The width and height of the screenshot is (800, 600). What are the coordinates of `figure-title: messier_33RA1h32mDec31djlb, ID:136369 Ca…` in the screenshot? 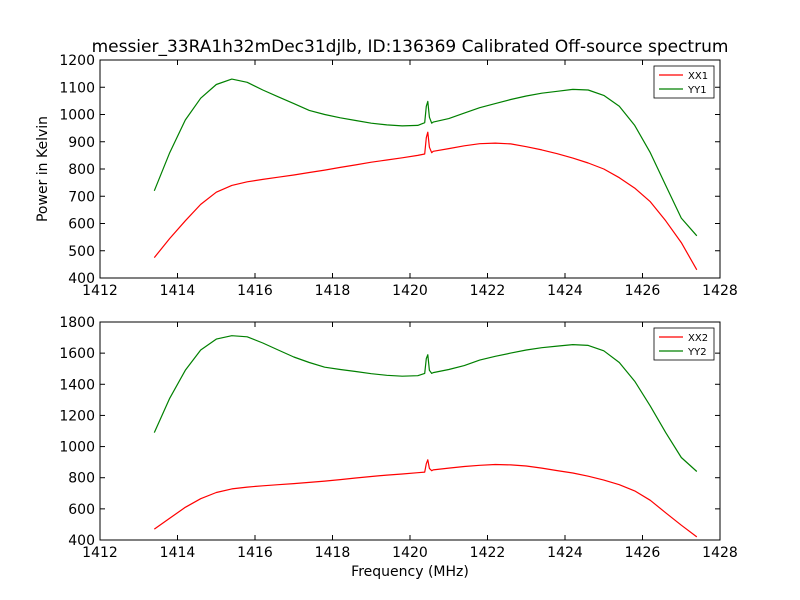 It's located at (410, 47).